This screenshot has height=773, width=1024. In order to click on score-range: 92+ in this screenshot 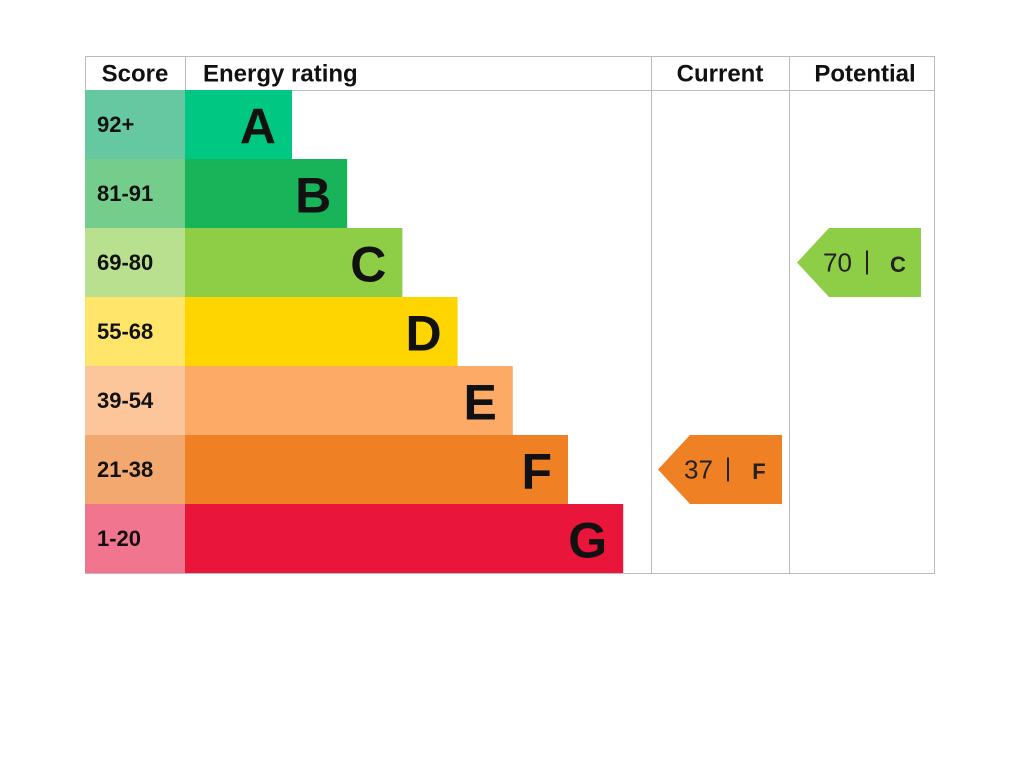, I will do `click(115, 124)`.